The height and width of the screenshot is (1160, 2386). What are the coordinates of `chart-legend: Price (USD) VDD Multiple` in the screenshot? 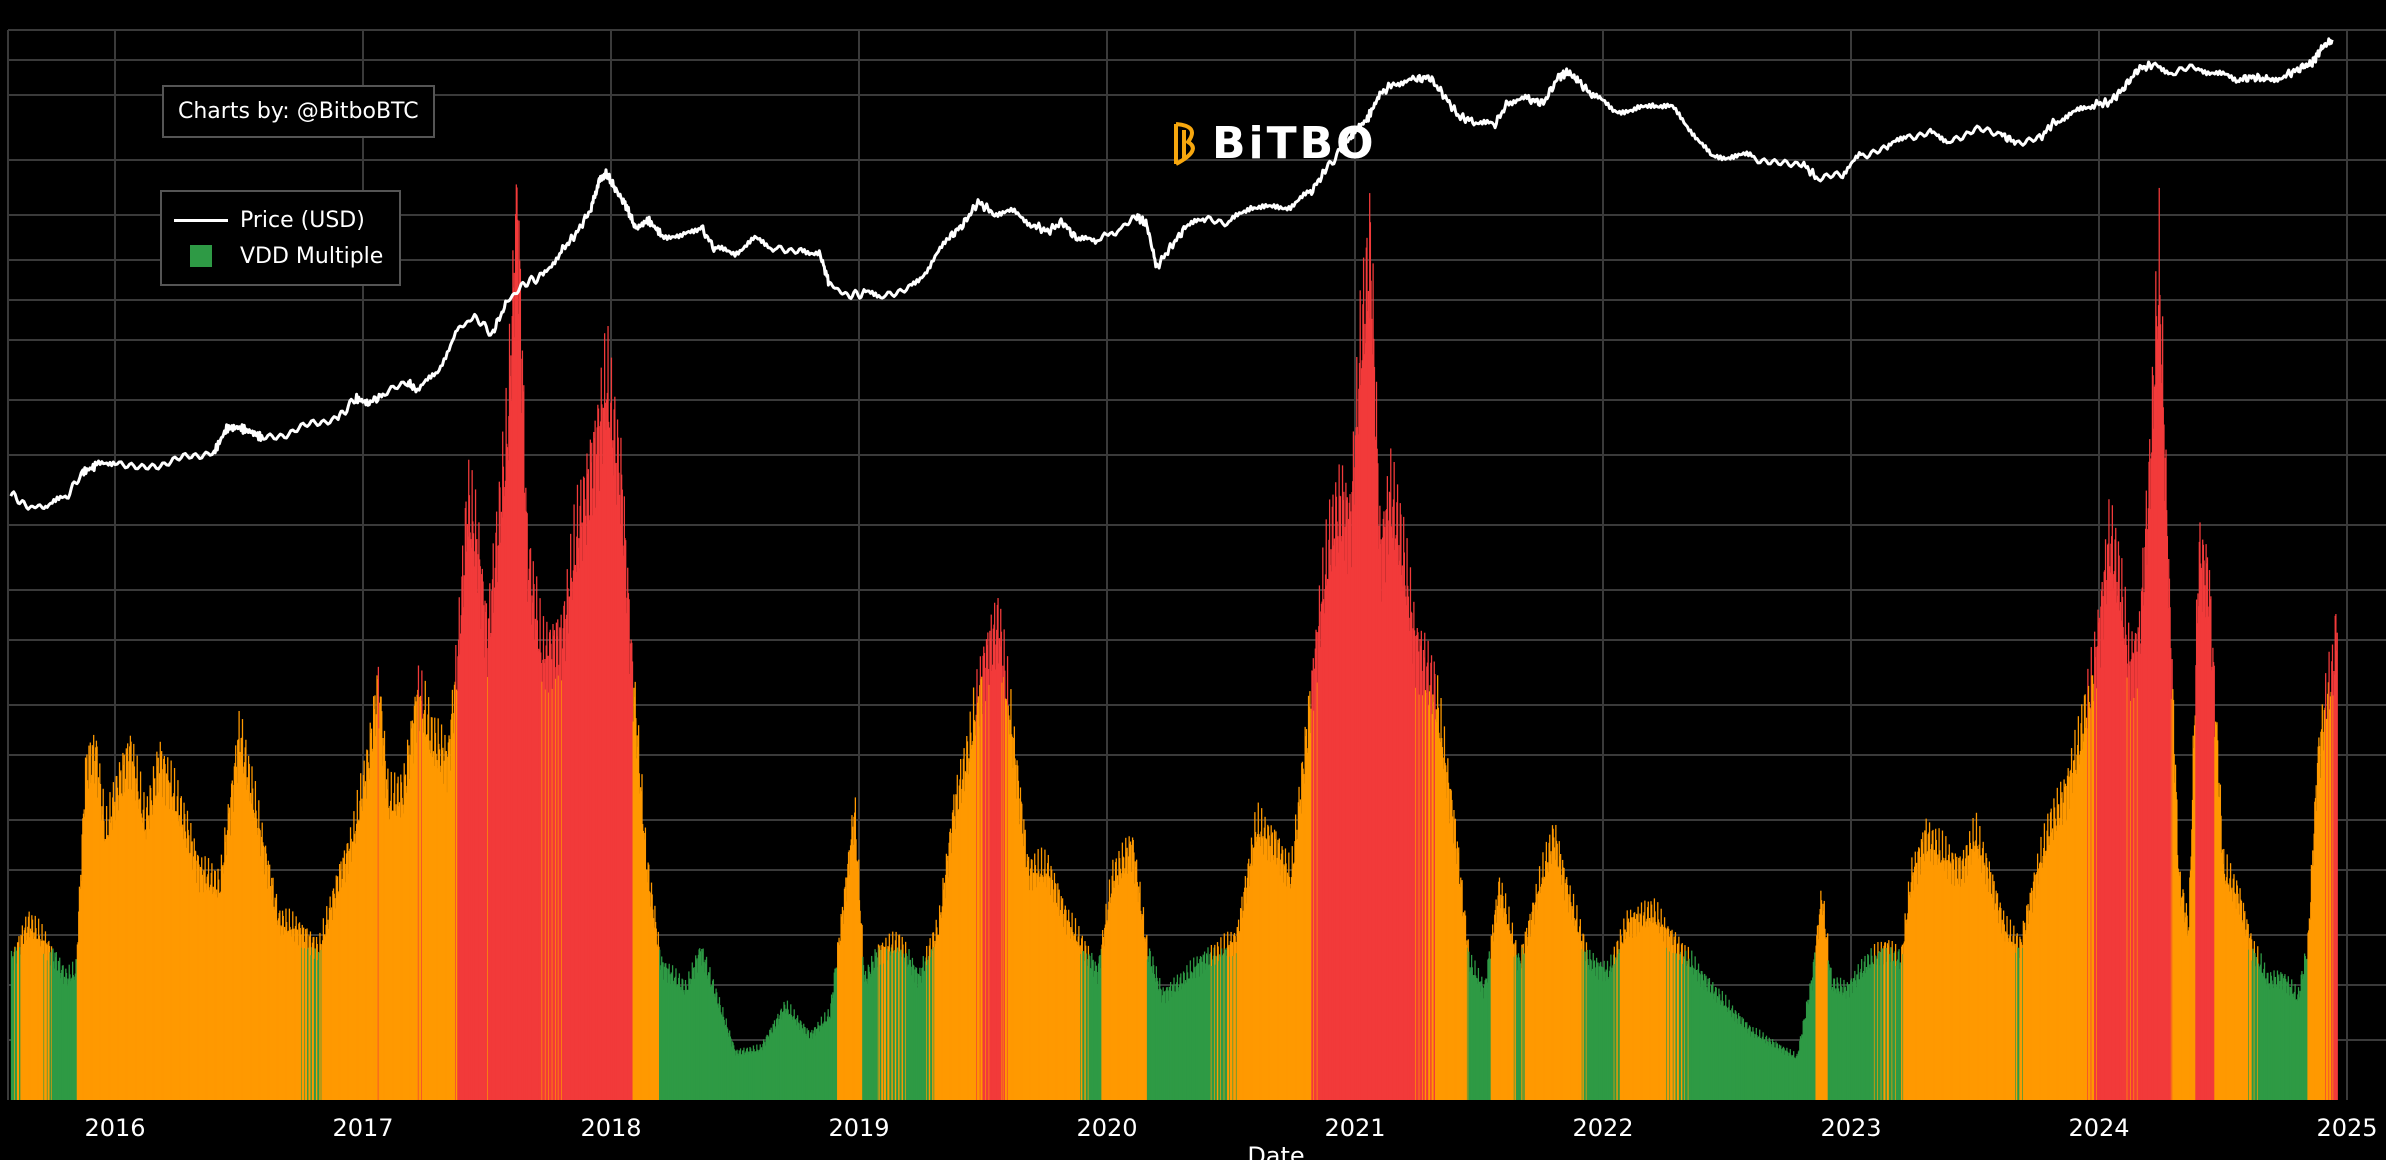 It's located at (281, 238).